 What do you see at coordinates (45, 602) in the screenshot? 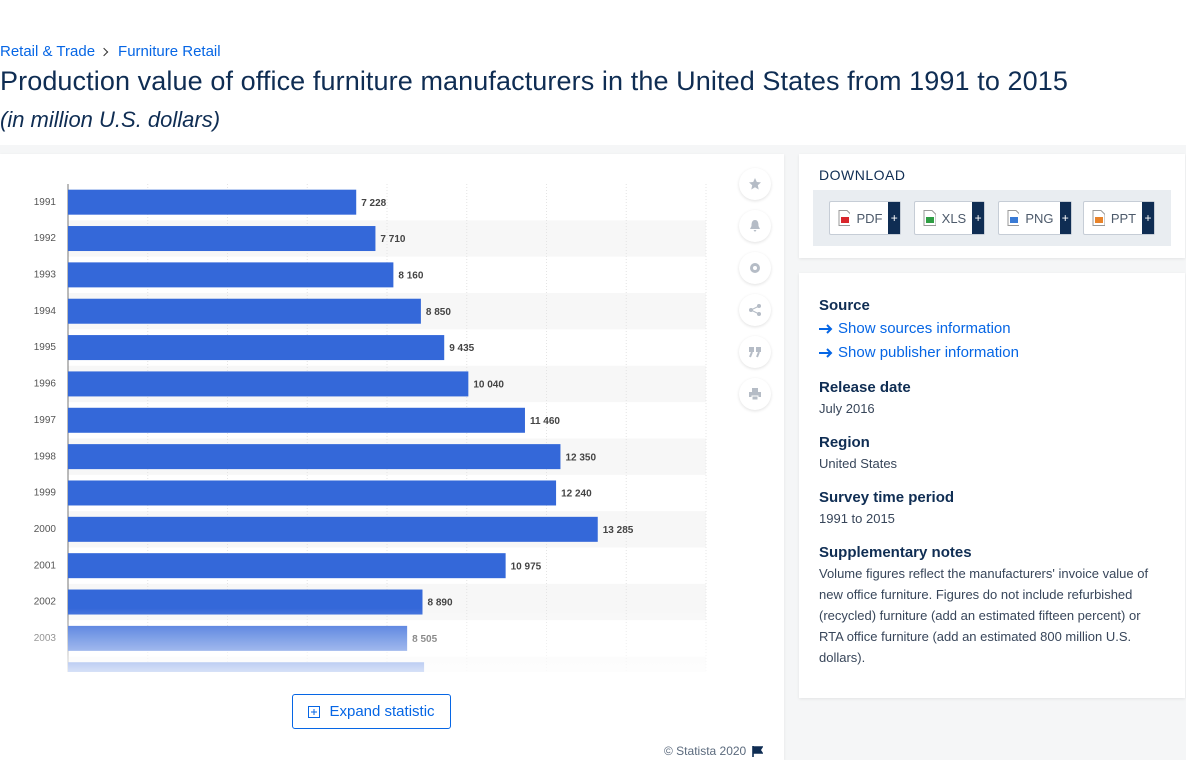
I see `y-tick-label: 2002` at bounding box center [45, 602].